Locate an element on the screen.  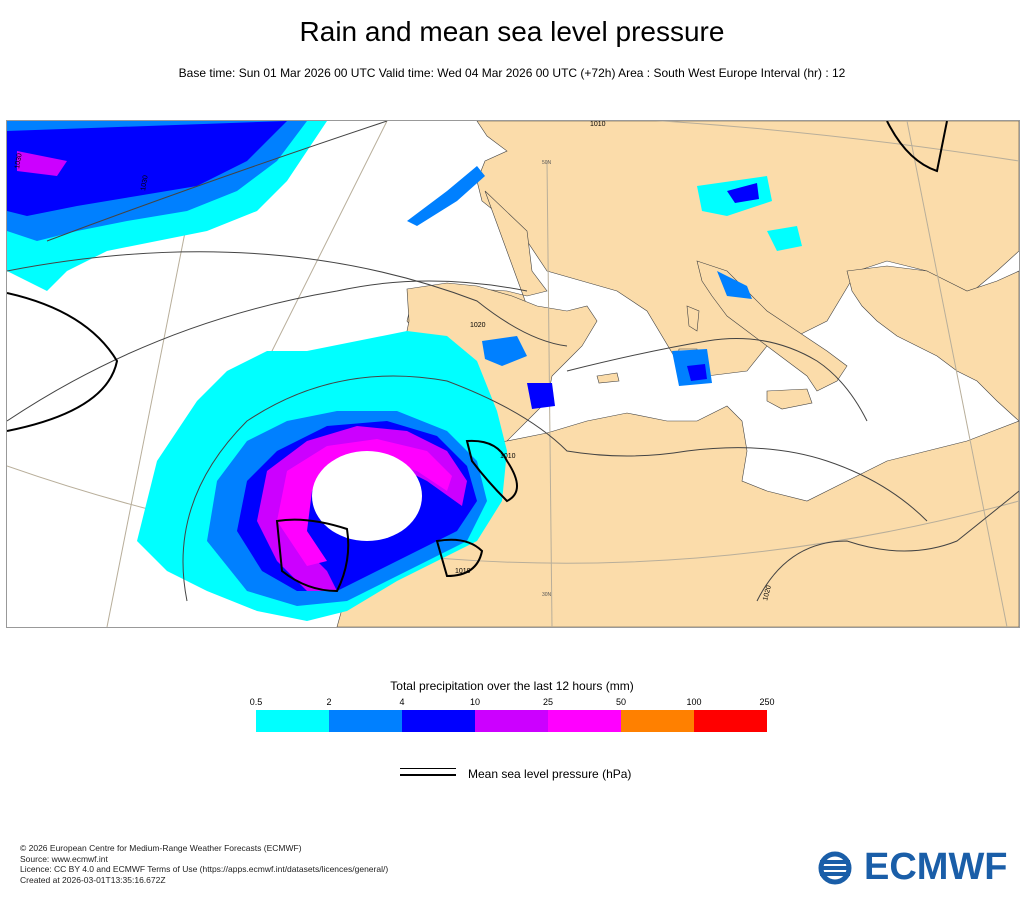
grid-labels: 50N 30N is located at coordinates (547, 379).